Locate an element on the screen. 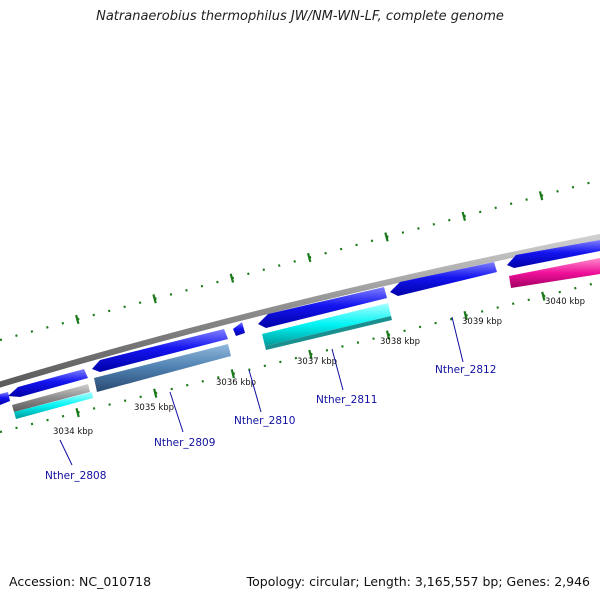 The height and width of the screenshot is (600, 600). accession-text: Accession: NC_010718 is located at coordinates (80, 581).